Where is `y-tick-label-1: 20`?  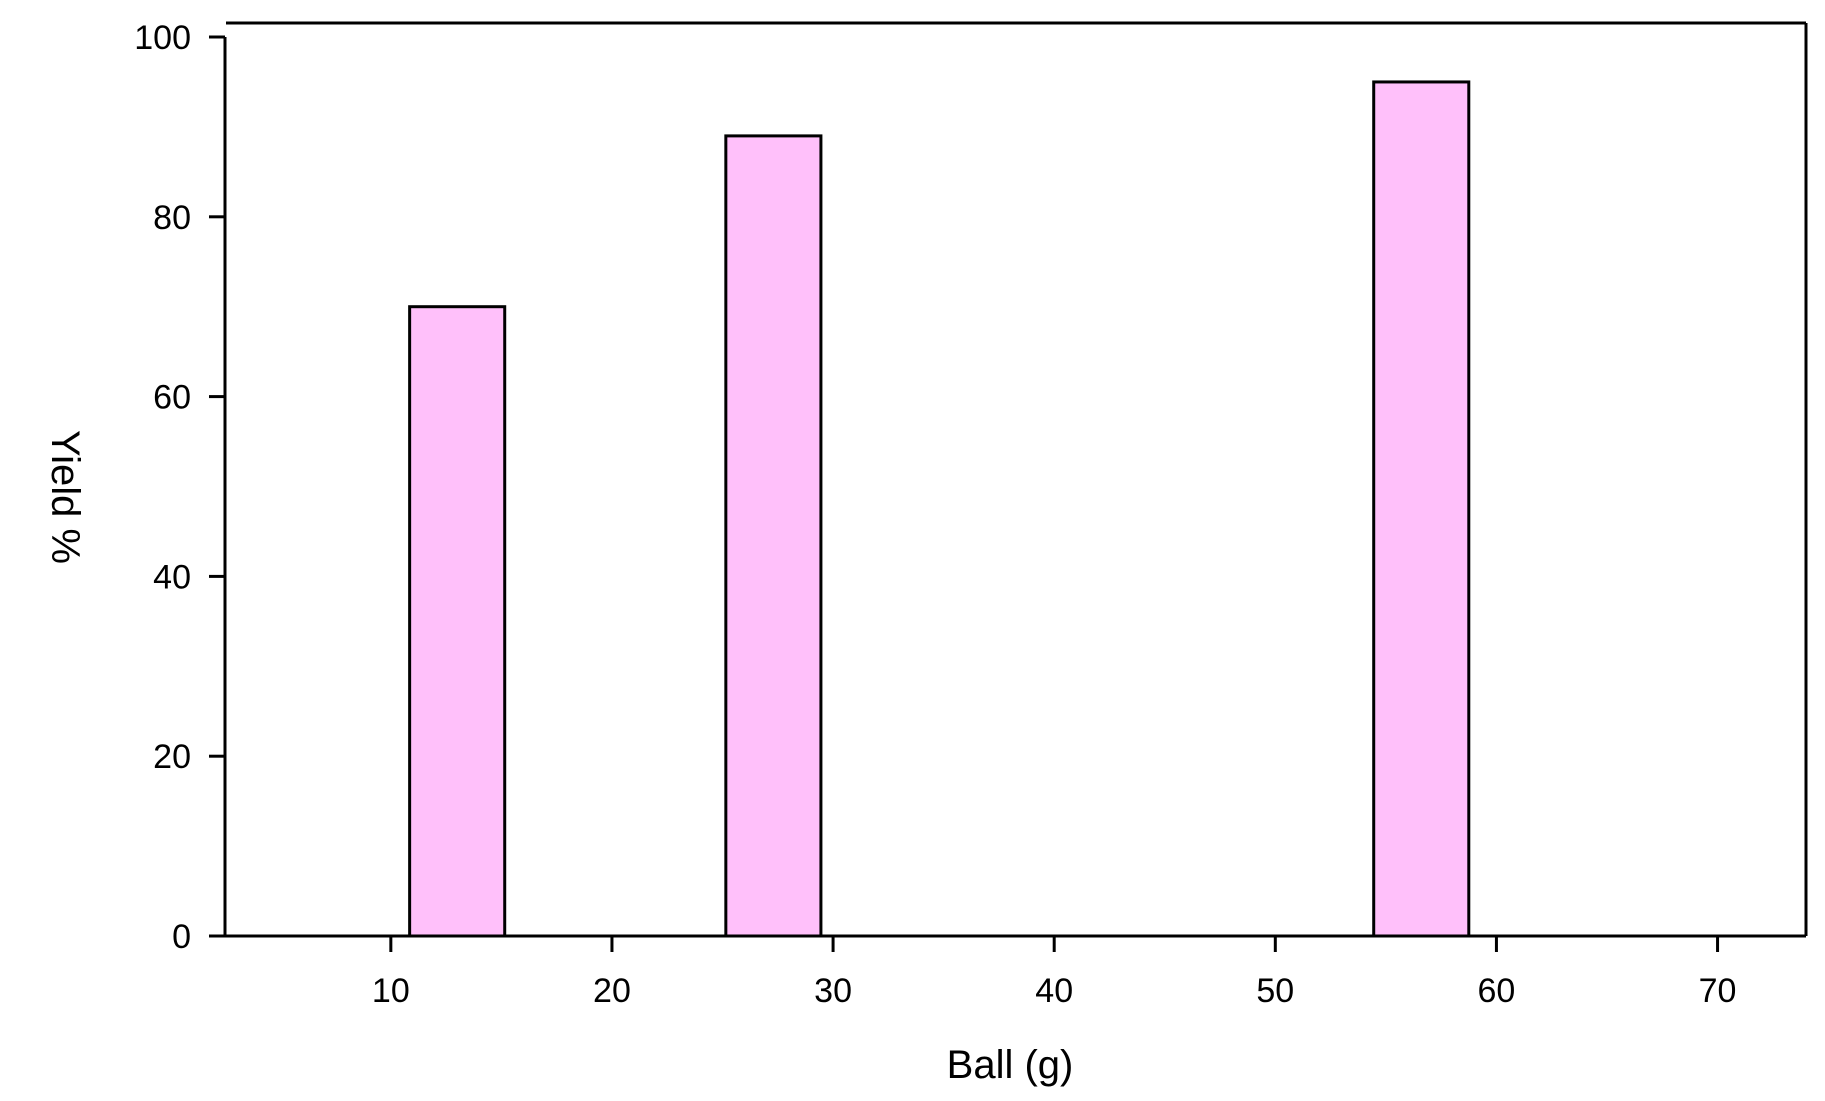 y-tick-label-1: 20 is located at coordinates (172, 757).